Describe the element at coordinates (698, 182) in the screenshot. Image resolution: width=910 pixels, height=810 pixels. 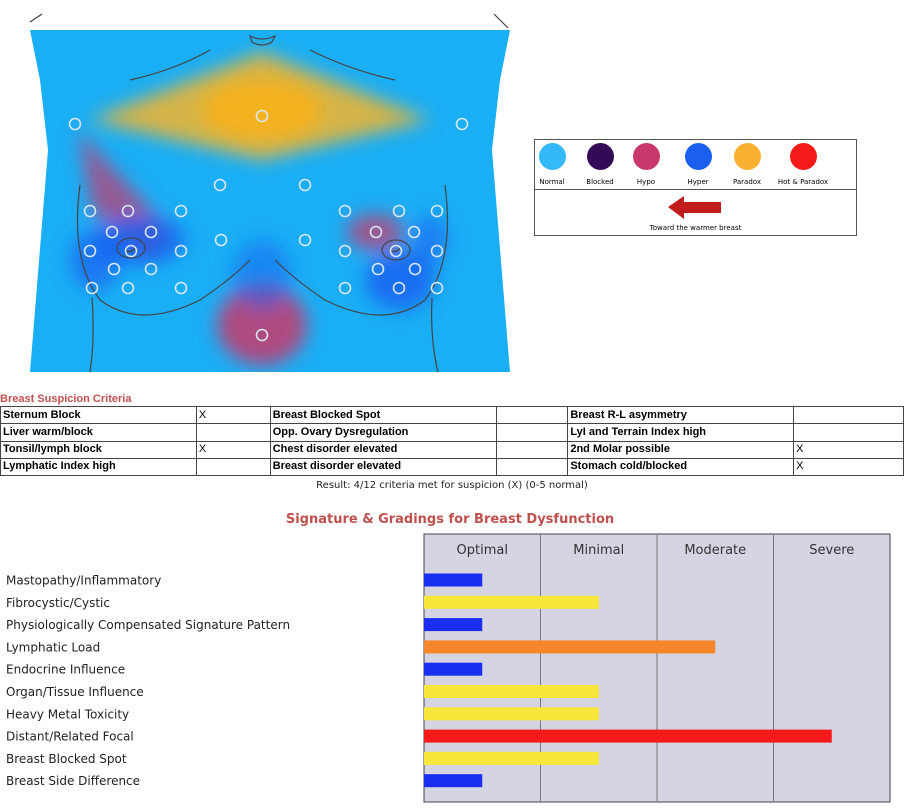
I see `legend-label: Hyper` at that location.